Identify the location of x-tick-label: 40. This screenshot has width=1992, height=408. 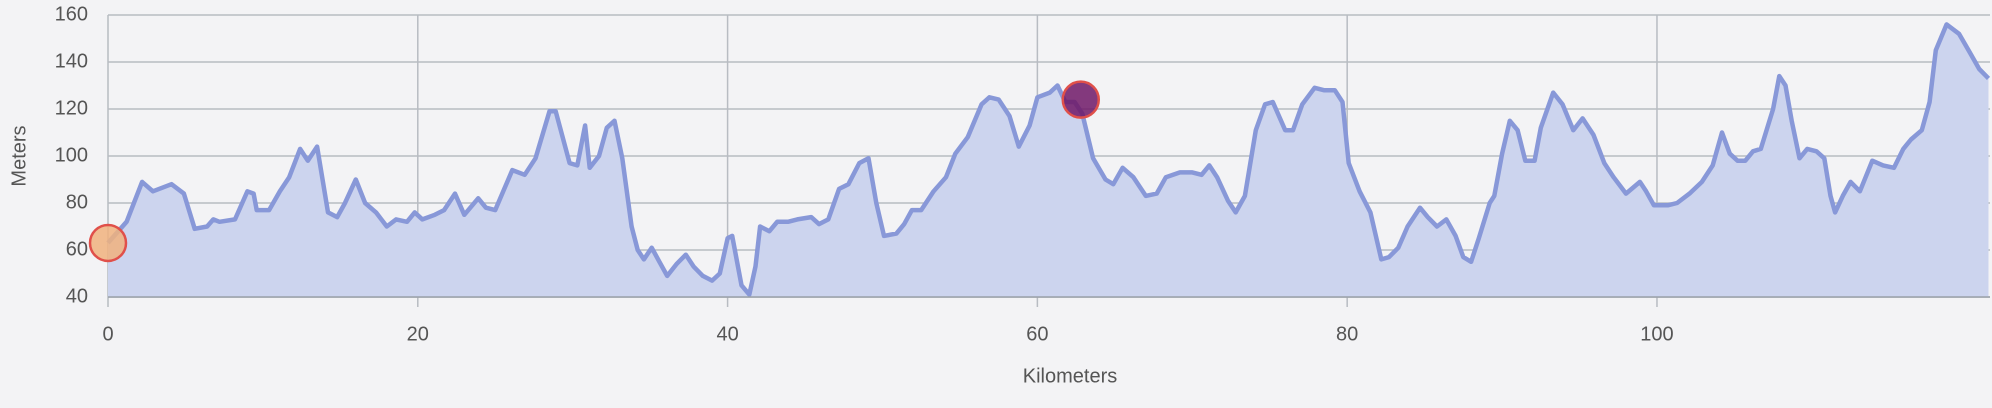
(727, 334).